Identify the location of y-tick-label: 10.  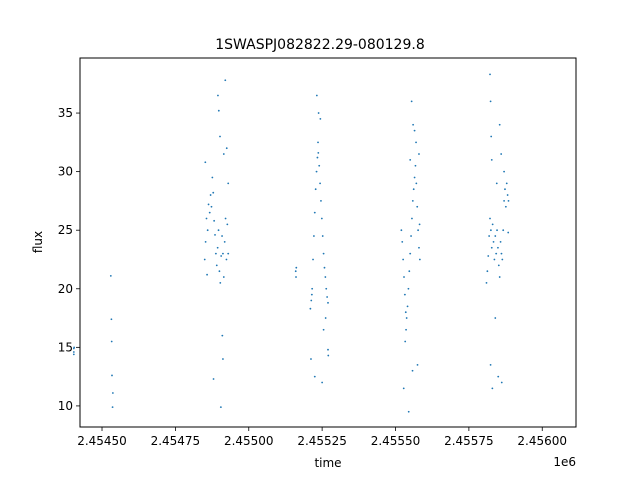
(65, 406).